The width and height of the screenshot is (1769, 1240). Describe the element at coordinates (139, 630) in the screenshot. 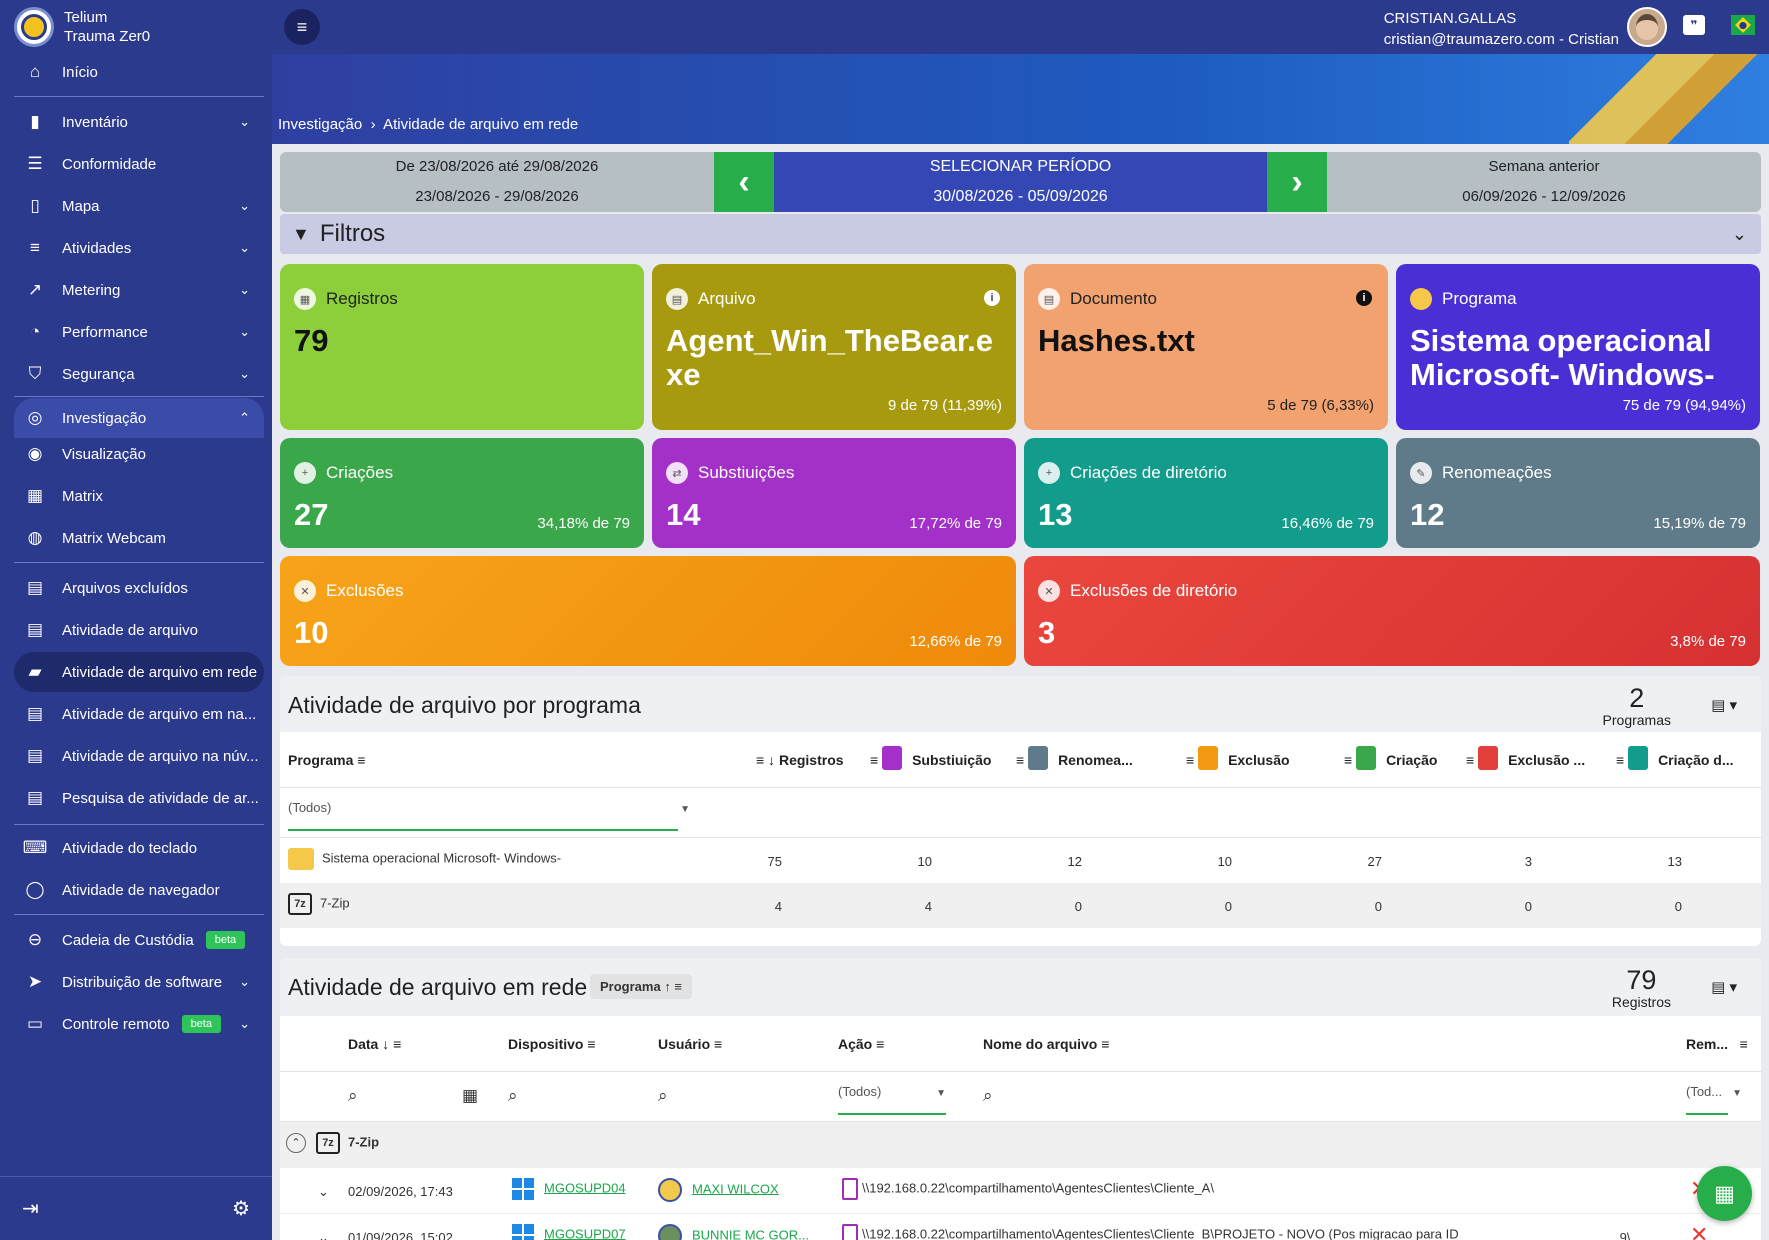

I see `sidebar-item-atividade-arquivo: ▤ Atividade de arquivo` at that location.